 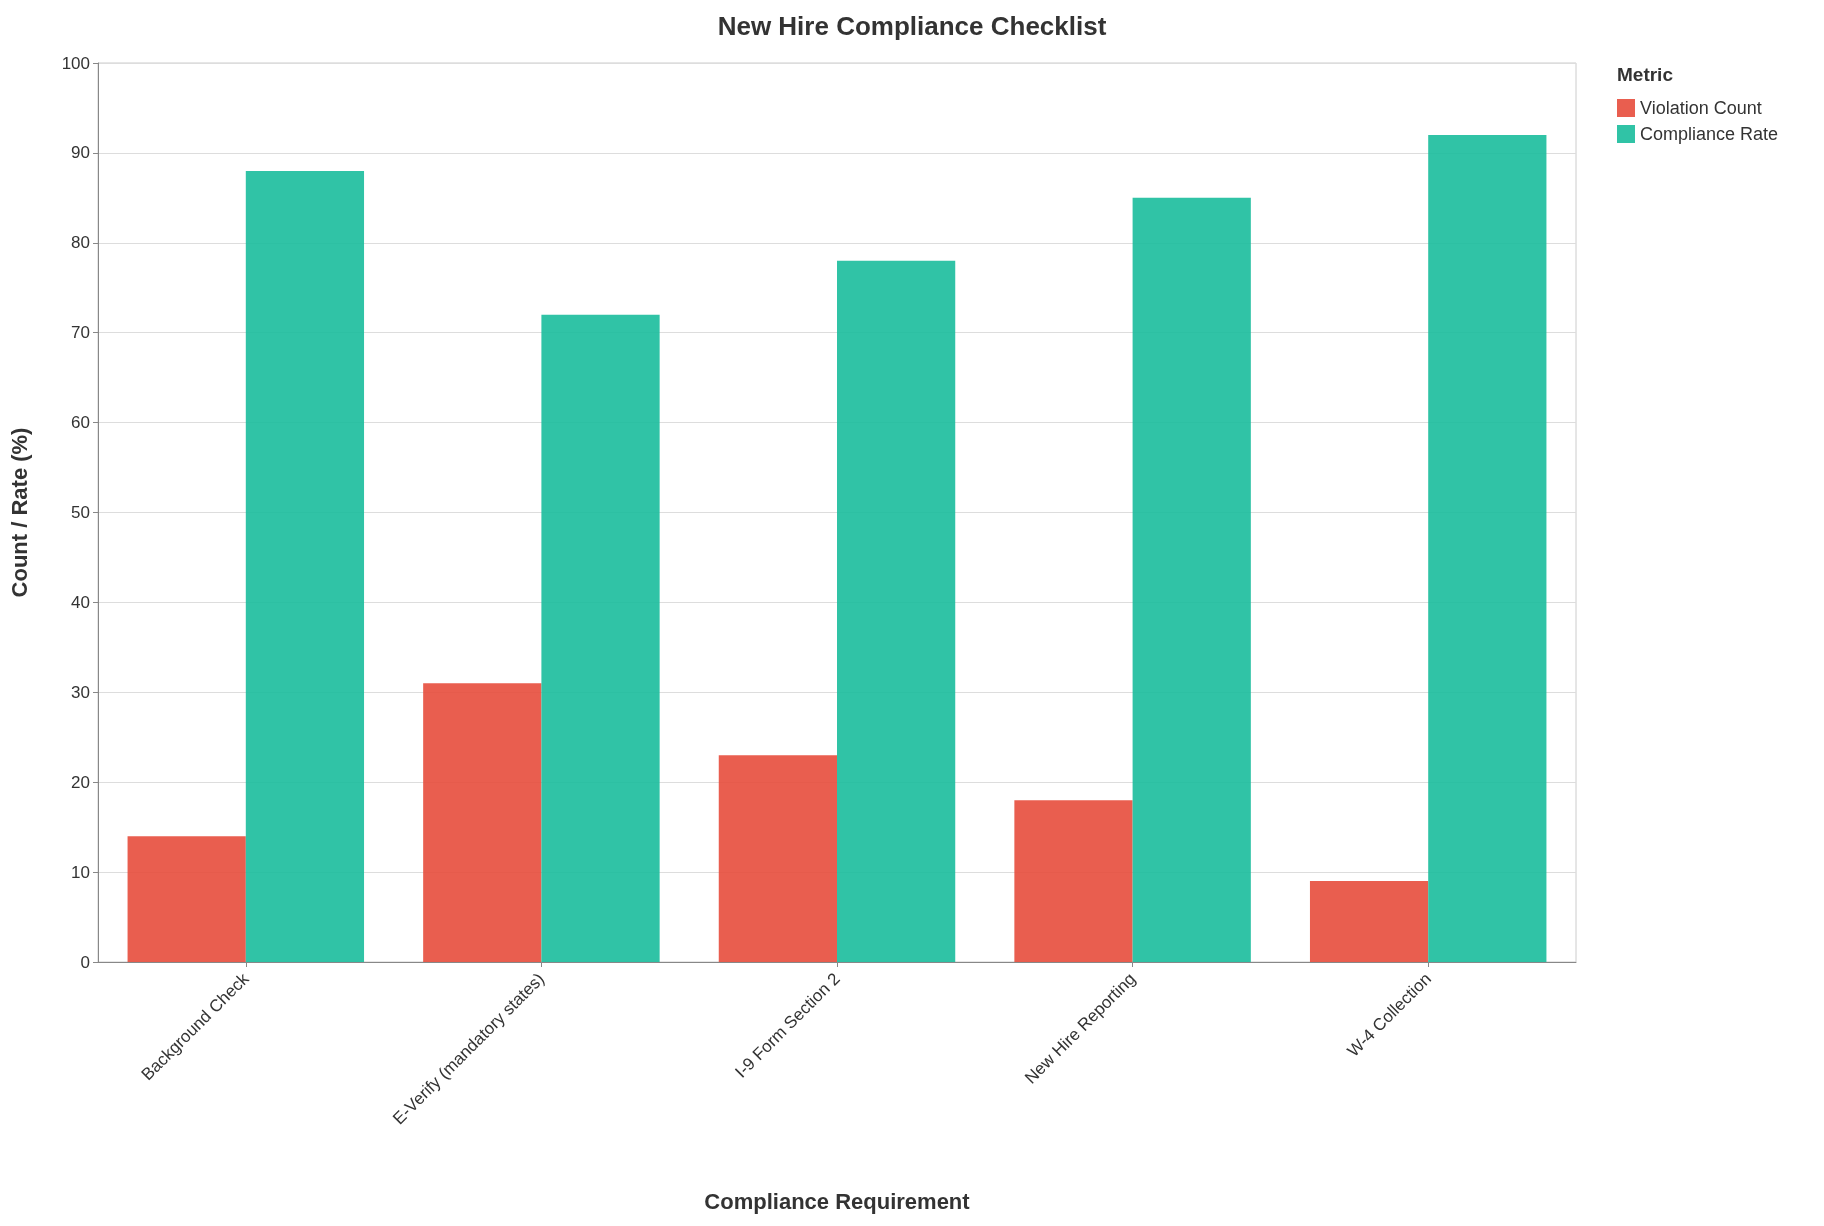 What do you see at coordinates (1645, 74) in the screenshot?
I see `legend-title: Metric` at bounding box center [1645, 74].